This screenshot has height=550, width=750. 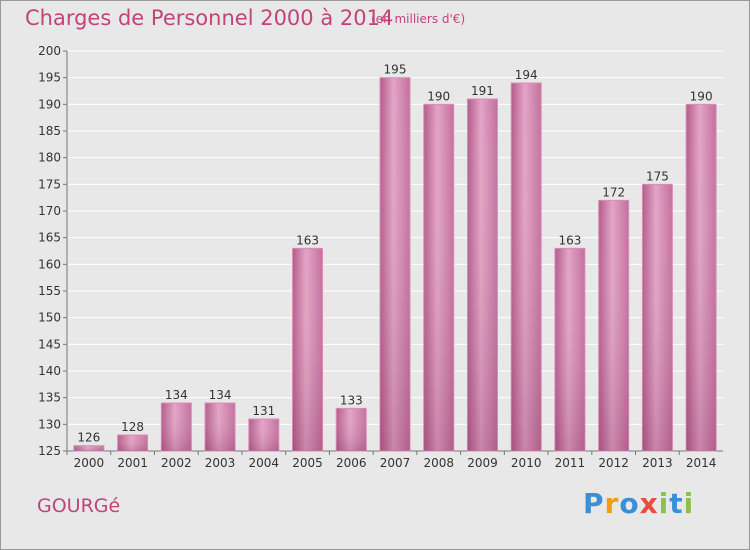 What do you see at coordinates (657, 463) in the screenshot?
I see `x-tick-label: 2013` at bounding box center [657, 463].